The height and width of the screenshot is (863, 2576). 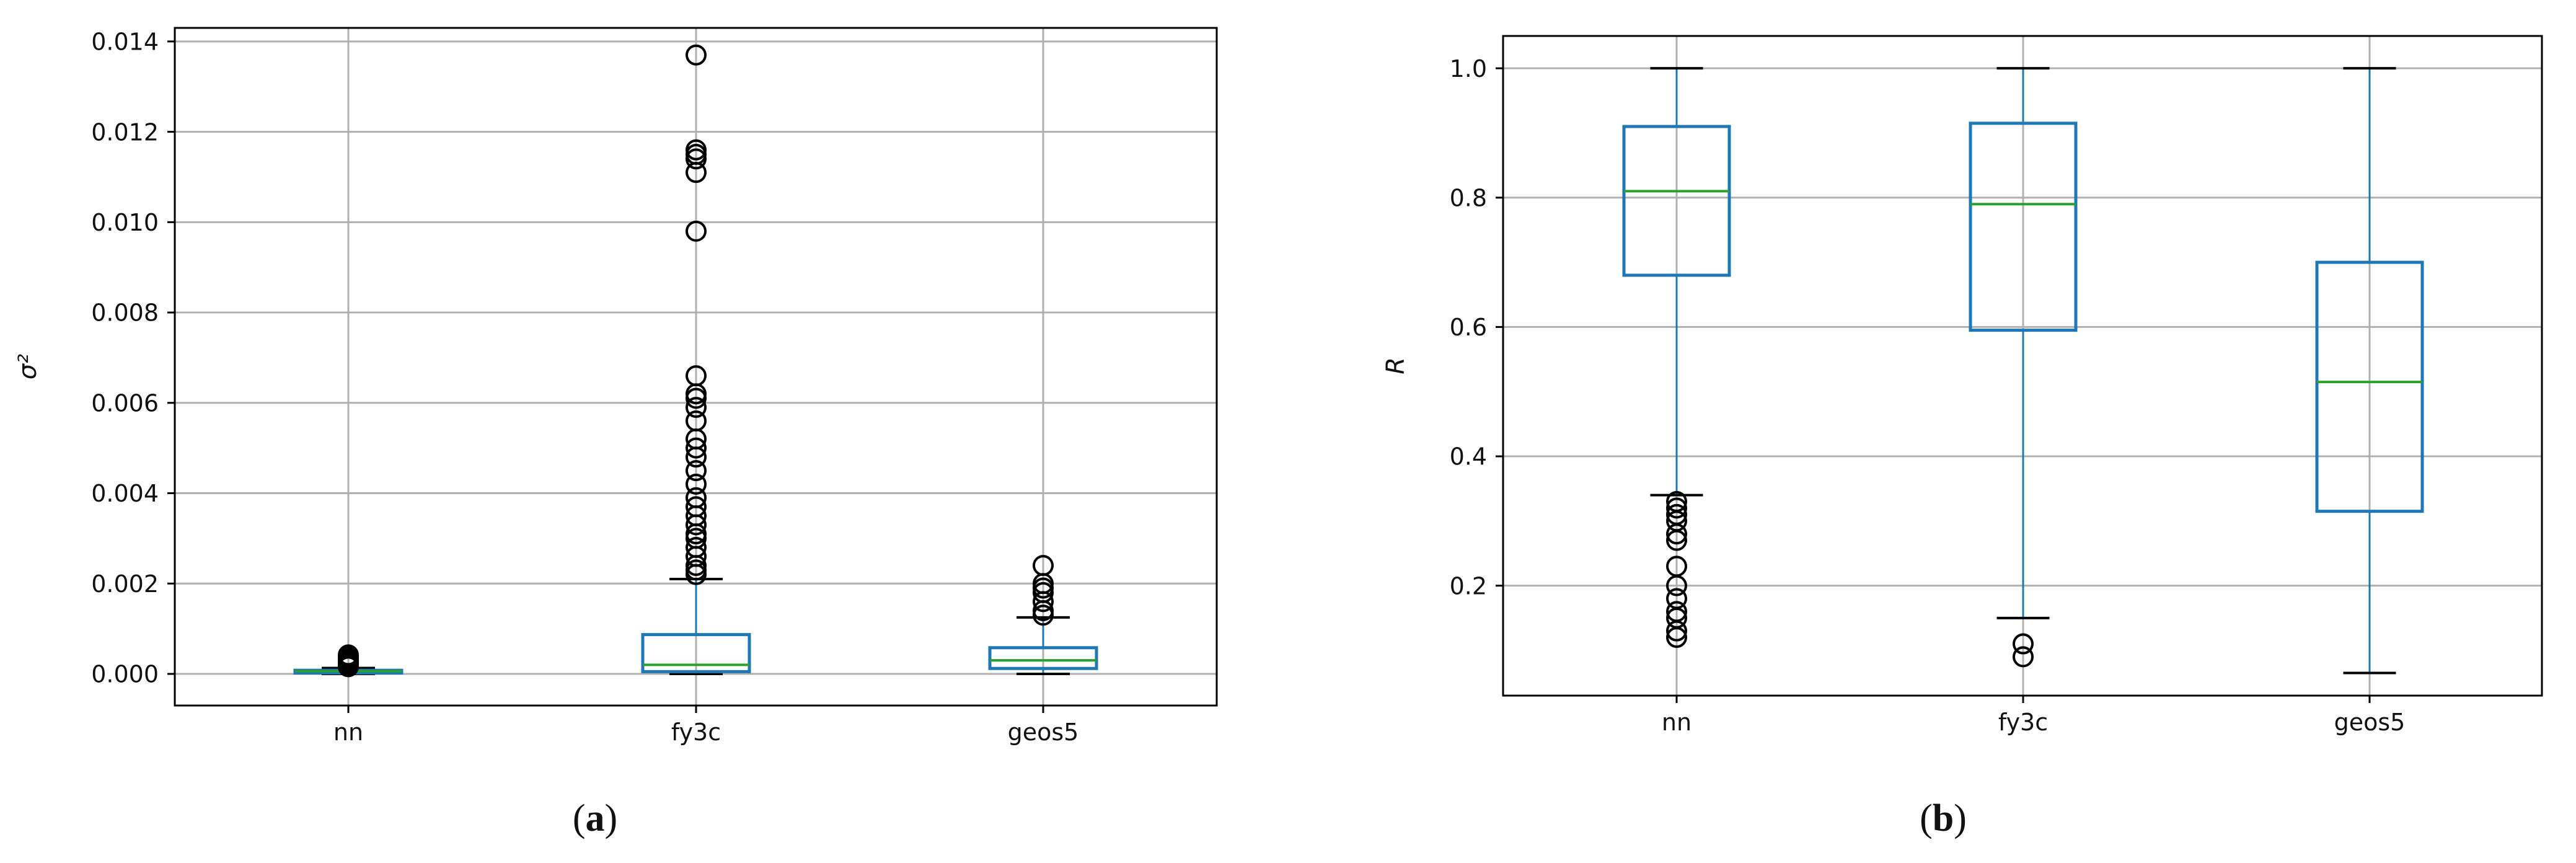 I want to click on y-tick-label: 0.4, so click(x=1468, y=457).